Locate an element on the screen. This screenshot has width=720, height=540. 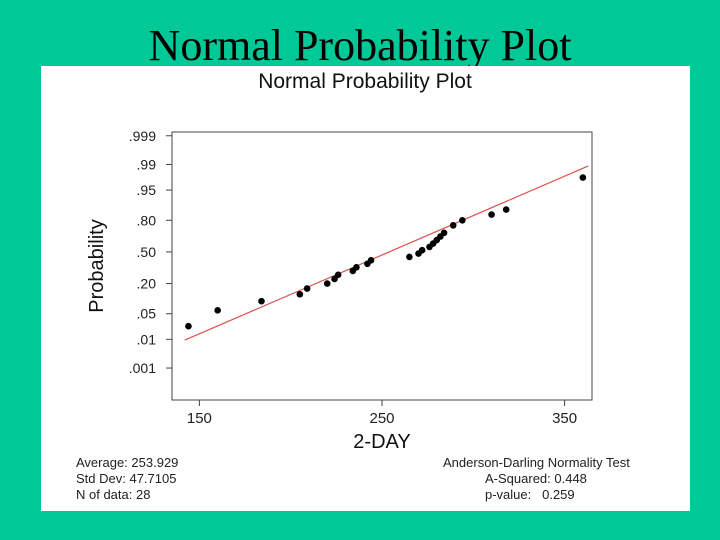
ad-test-title: Anderson-Darling Normality Test is located at coordinates (536, 462).